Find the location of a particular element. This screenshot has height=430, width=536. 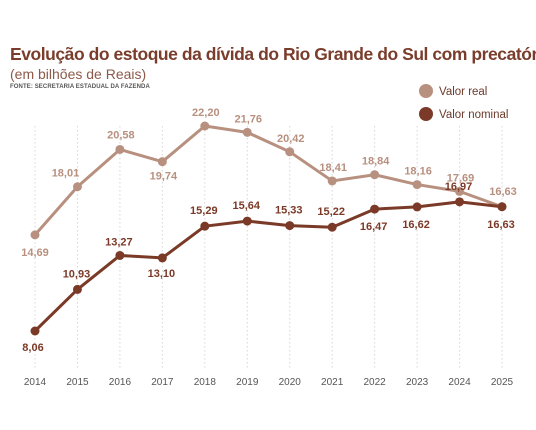

data-label-nominal-2016: 13,27 is located at coordinates (119, 242).